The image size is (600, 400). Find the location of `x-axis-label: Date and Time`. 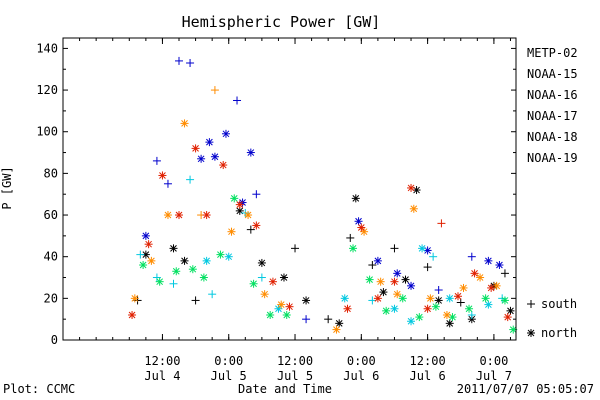

x-axis-label: Date and Time is located at coordinates (285, 389).